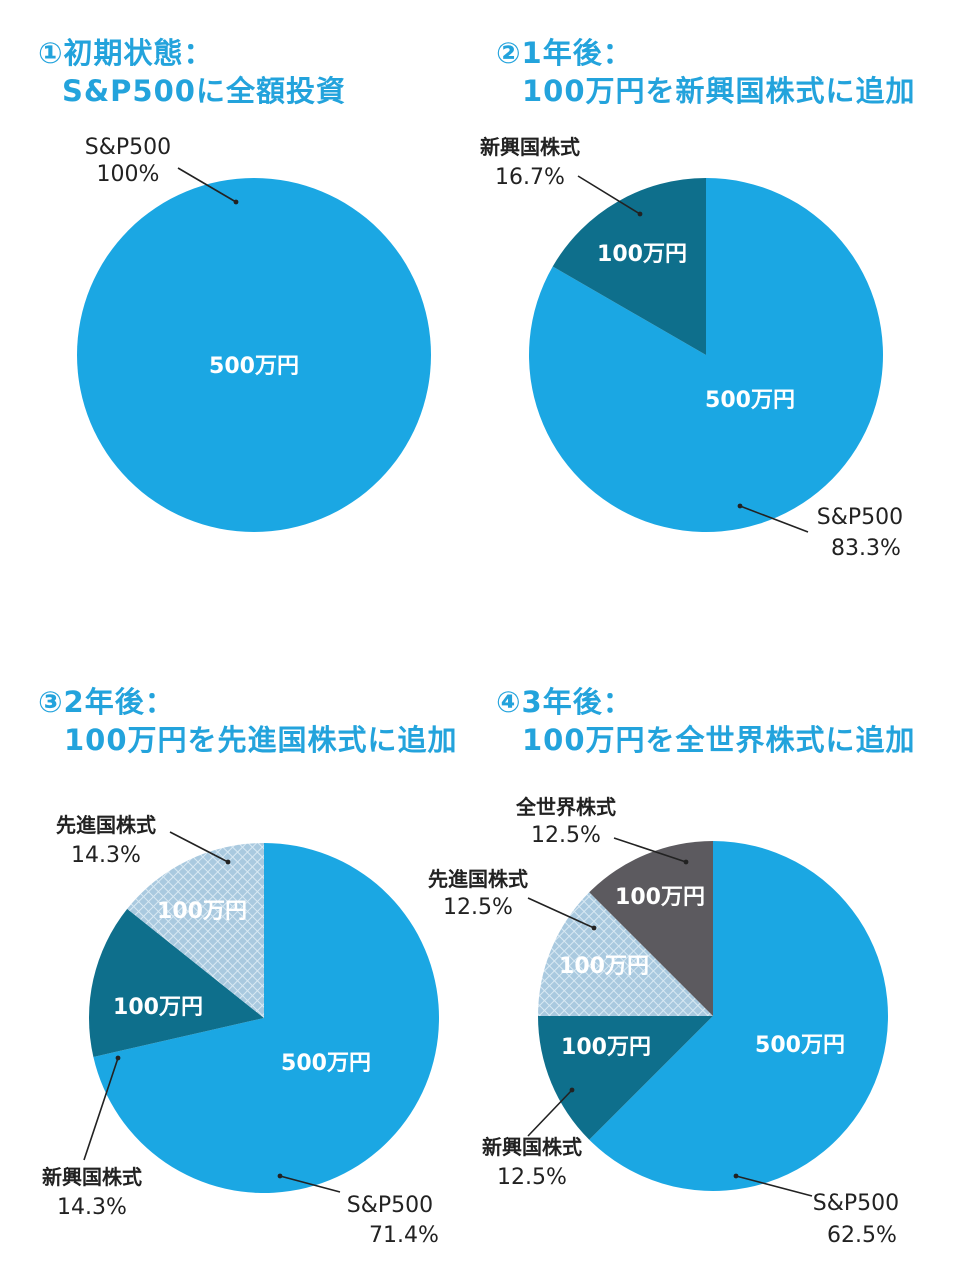 Image resolution: width=960 pixels, height=1283 pixels. Describe the element at coordinates (862, 1235) in the screenshot. I see `slice-percent-label: 62.5%` at that location.